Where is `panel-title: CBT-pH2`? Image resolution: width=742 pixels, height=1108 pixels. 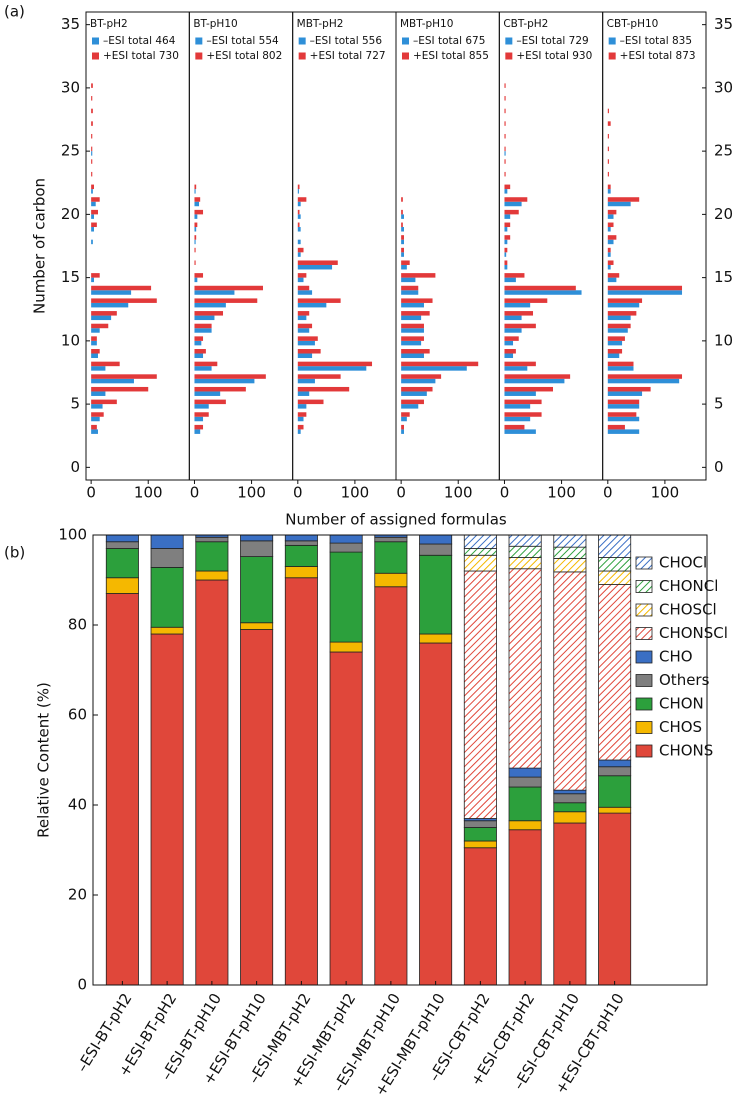 panel-title: CBT-pH2 is located at coordinates (525, 24).